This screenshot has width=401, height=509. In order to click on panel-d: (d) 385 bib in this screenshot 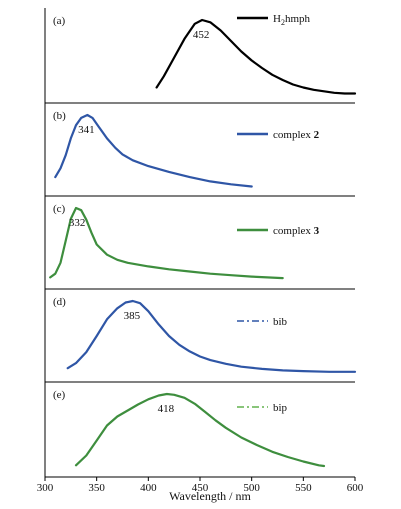, I will do `click(205, 334)`.